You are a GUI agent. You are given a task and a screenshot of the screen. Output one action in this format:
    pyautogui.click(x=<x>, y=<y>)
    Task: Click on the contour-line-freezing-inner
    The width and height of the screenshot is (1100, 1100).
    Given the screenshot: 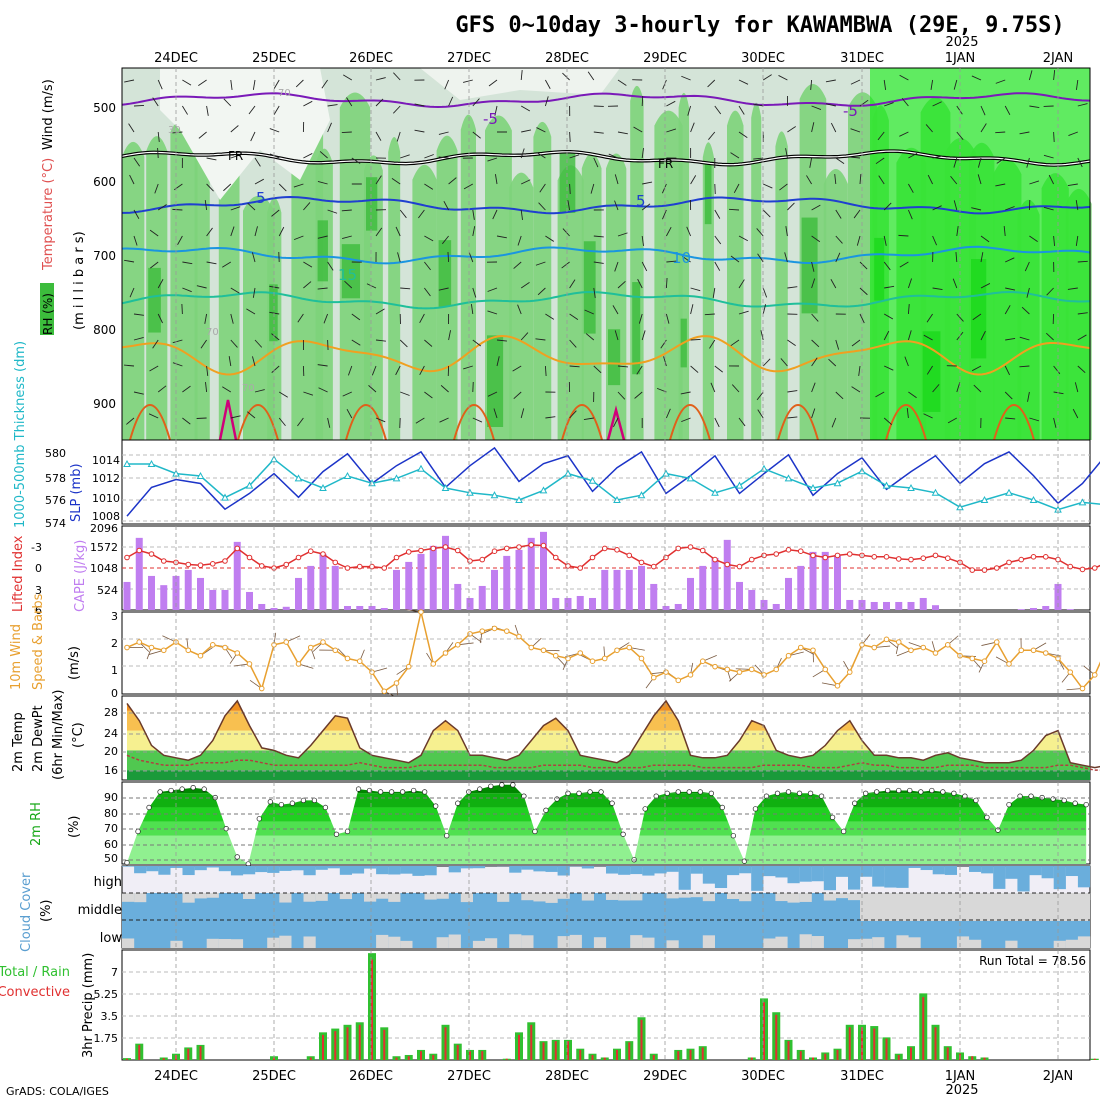 What is the action you would take?
    pyautogui.click(x=606, y=158)
    